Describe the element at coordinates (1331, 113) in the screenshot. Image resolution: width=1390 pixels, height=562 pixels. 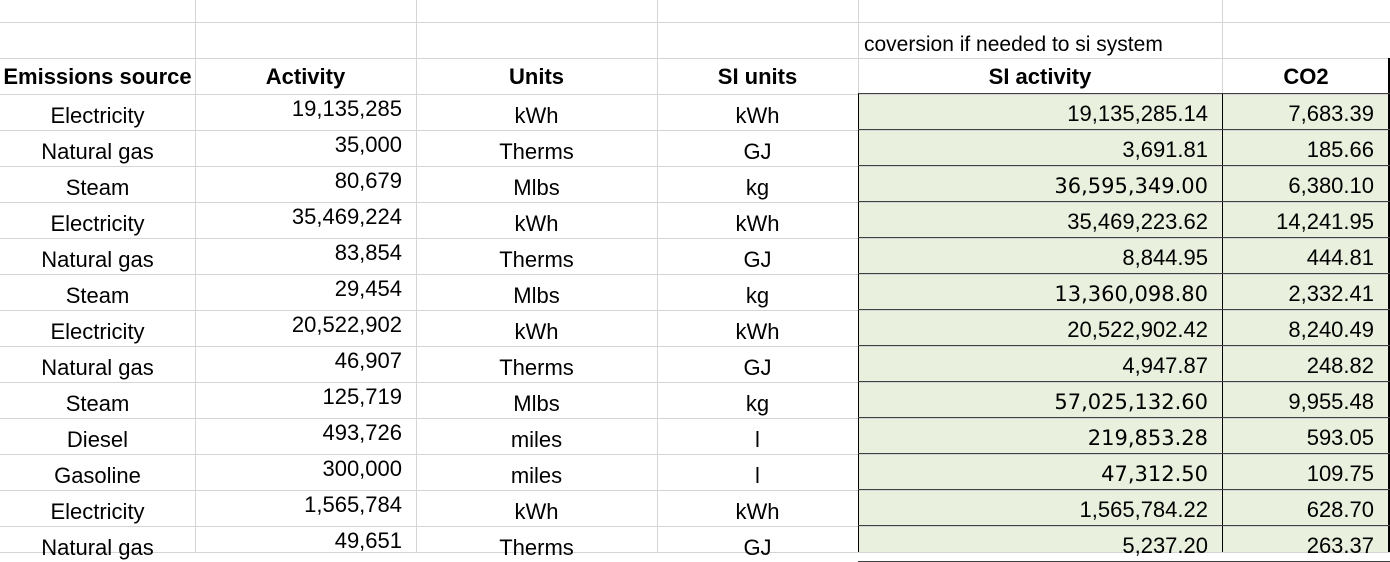
I see `co2-cell: 7,683.39` at that location.